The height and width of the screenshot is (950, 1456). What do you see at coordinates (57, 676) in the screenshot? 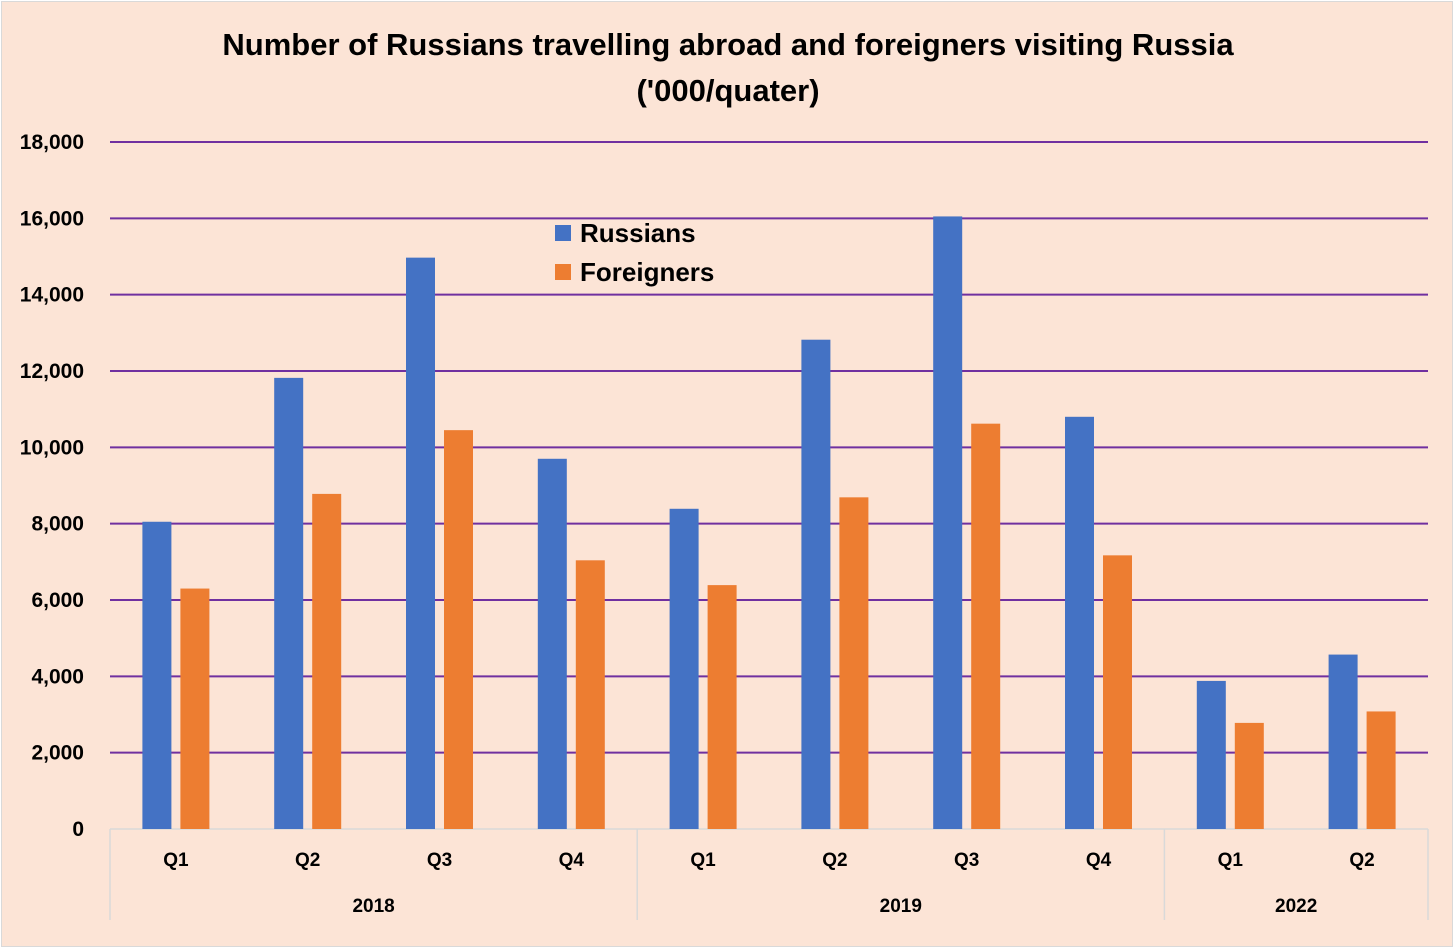
I see `y-tick-label: 4,000` at bounding box center [57, 676].